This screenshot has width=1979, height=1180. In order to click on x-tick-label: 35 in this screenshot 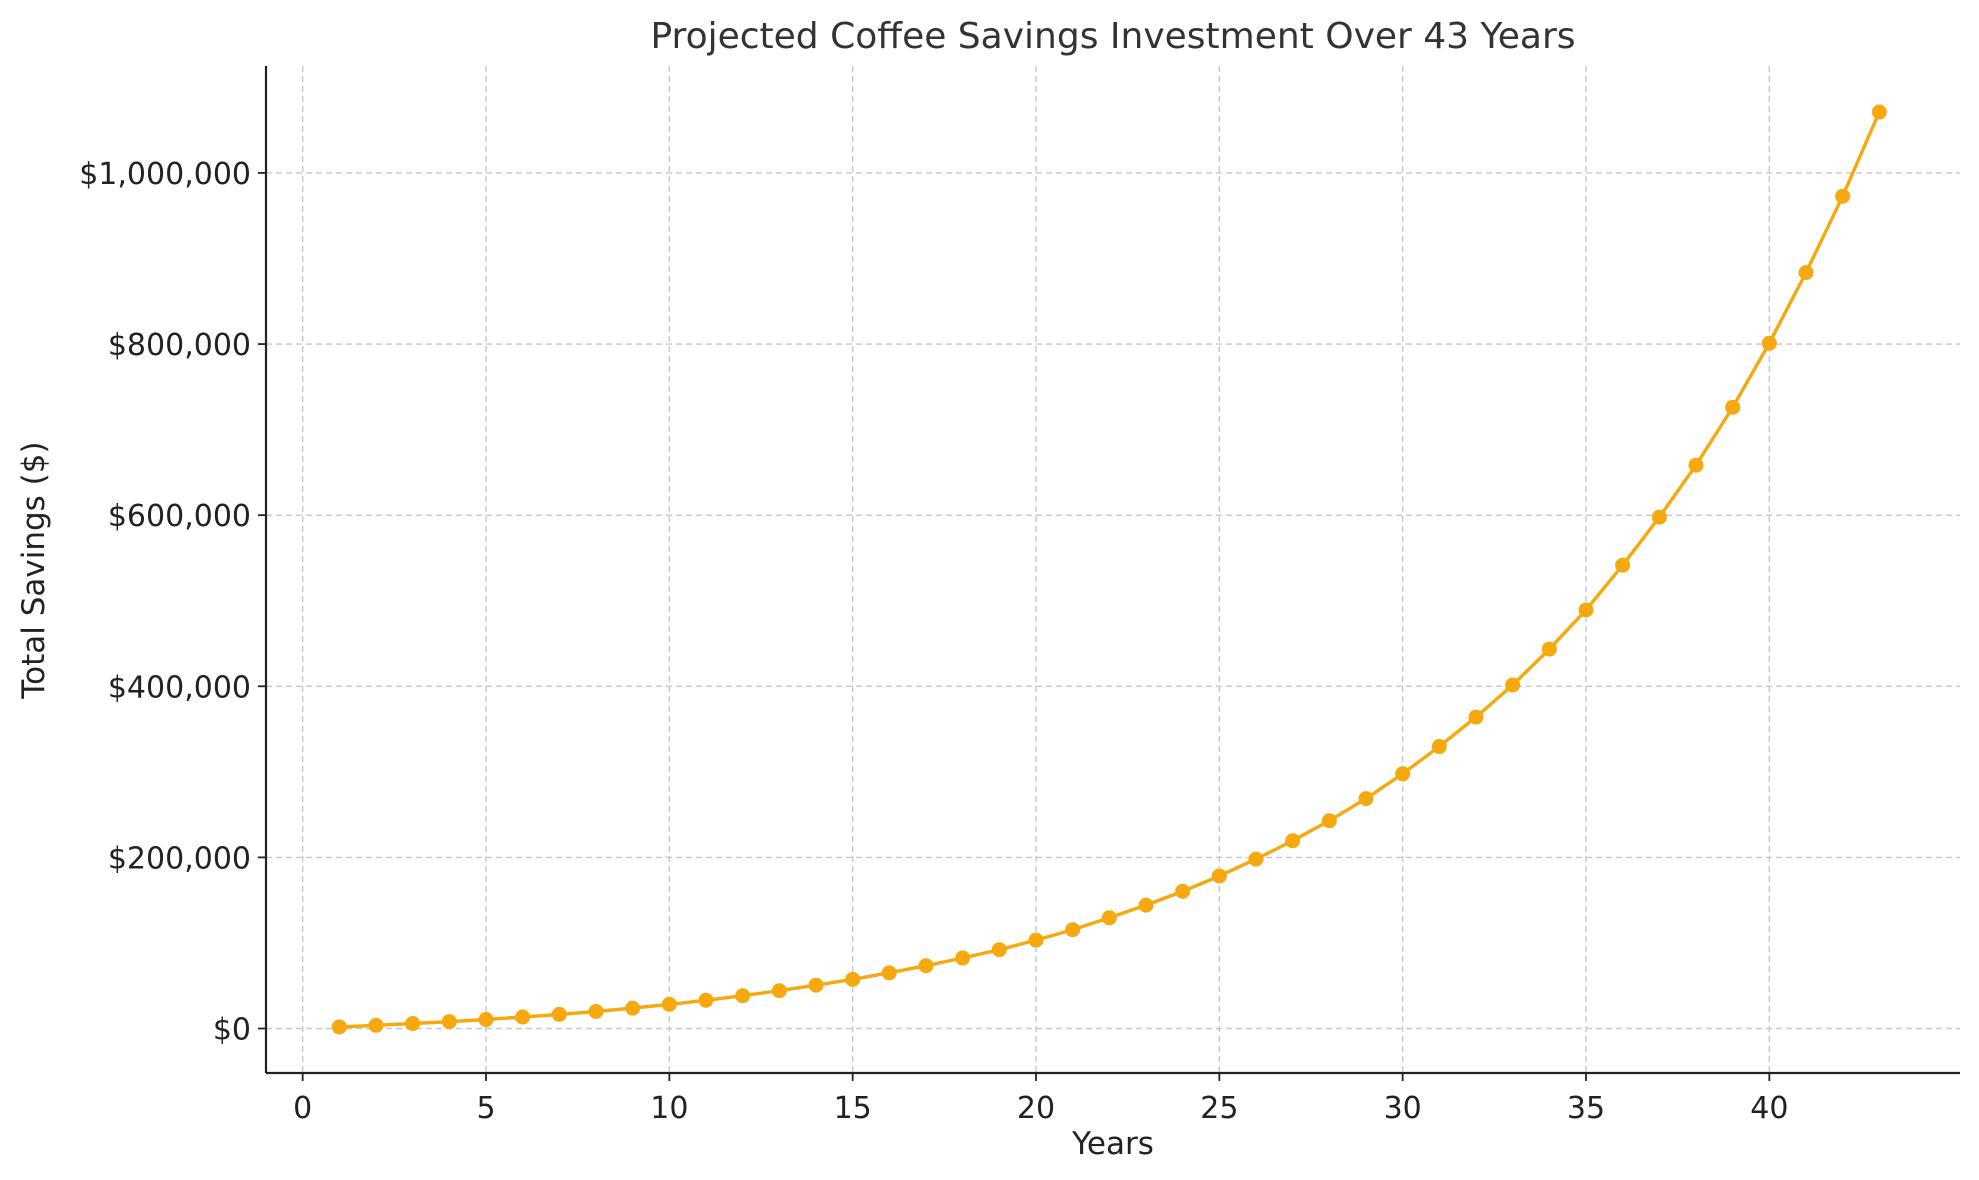, I will do `click(1586, 1108)`.